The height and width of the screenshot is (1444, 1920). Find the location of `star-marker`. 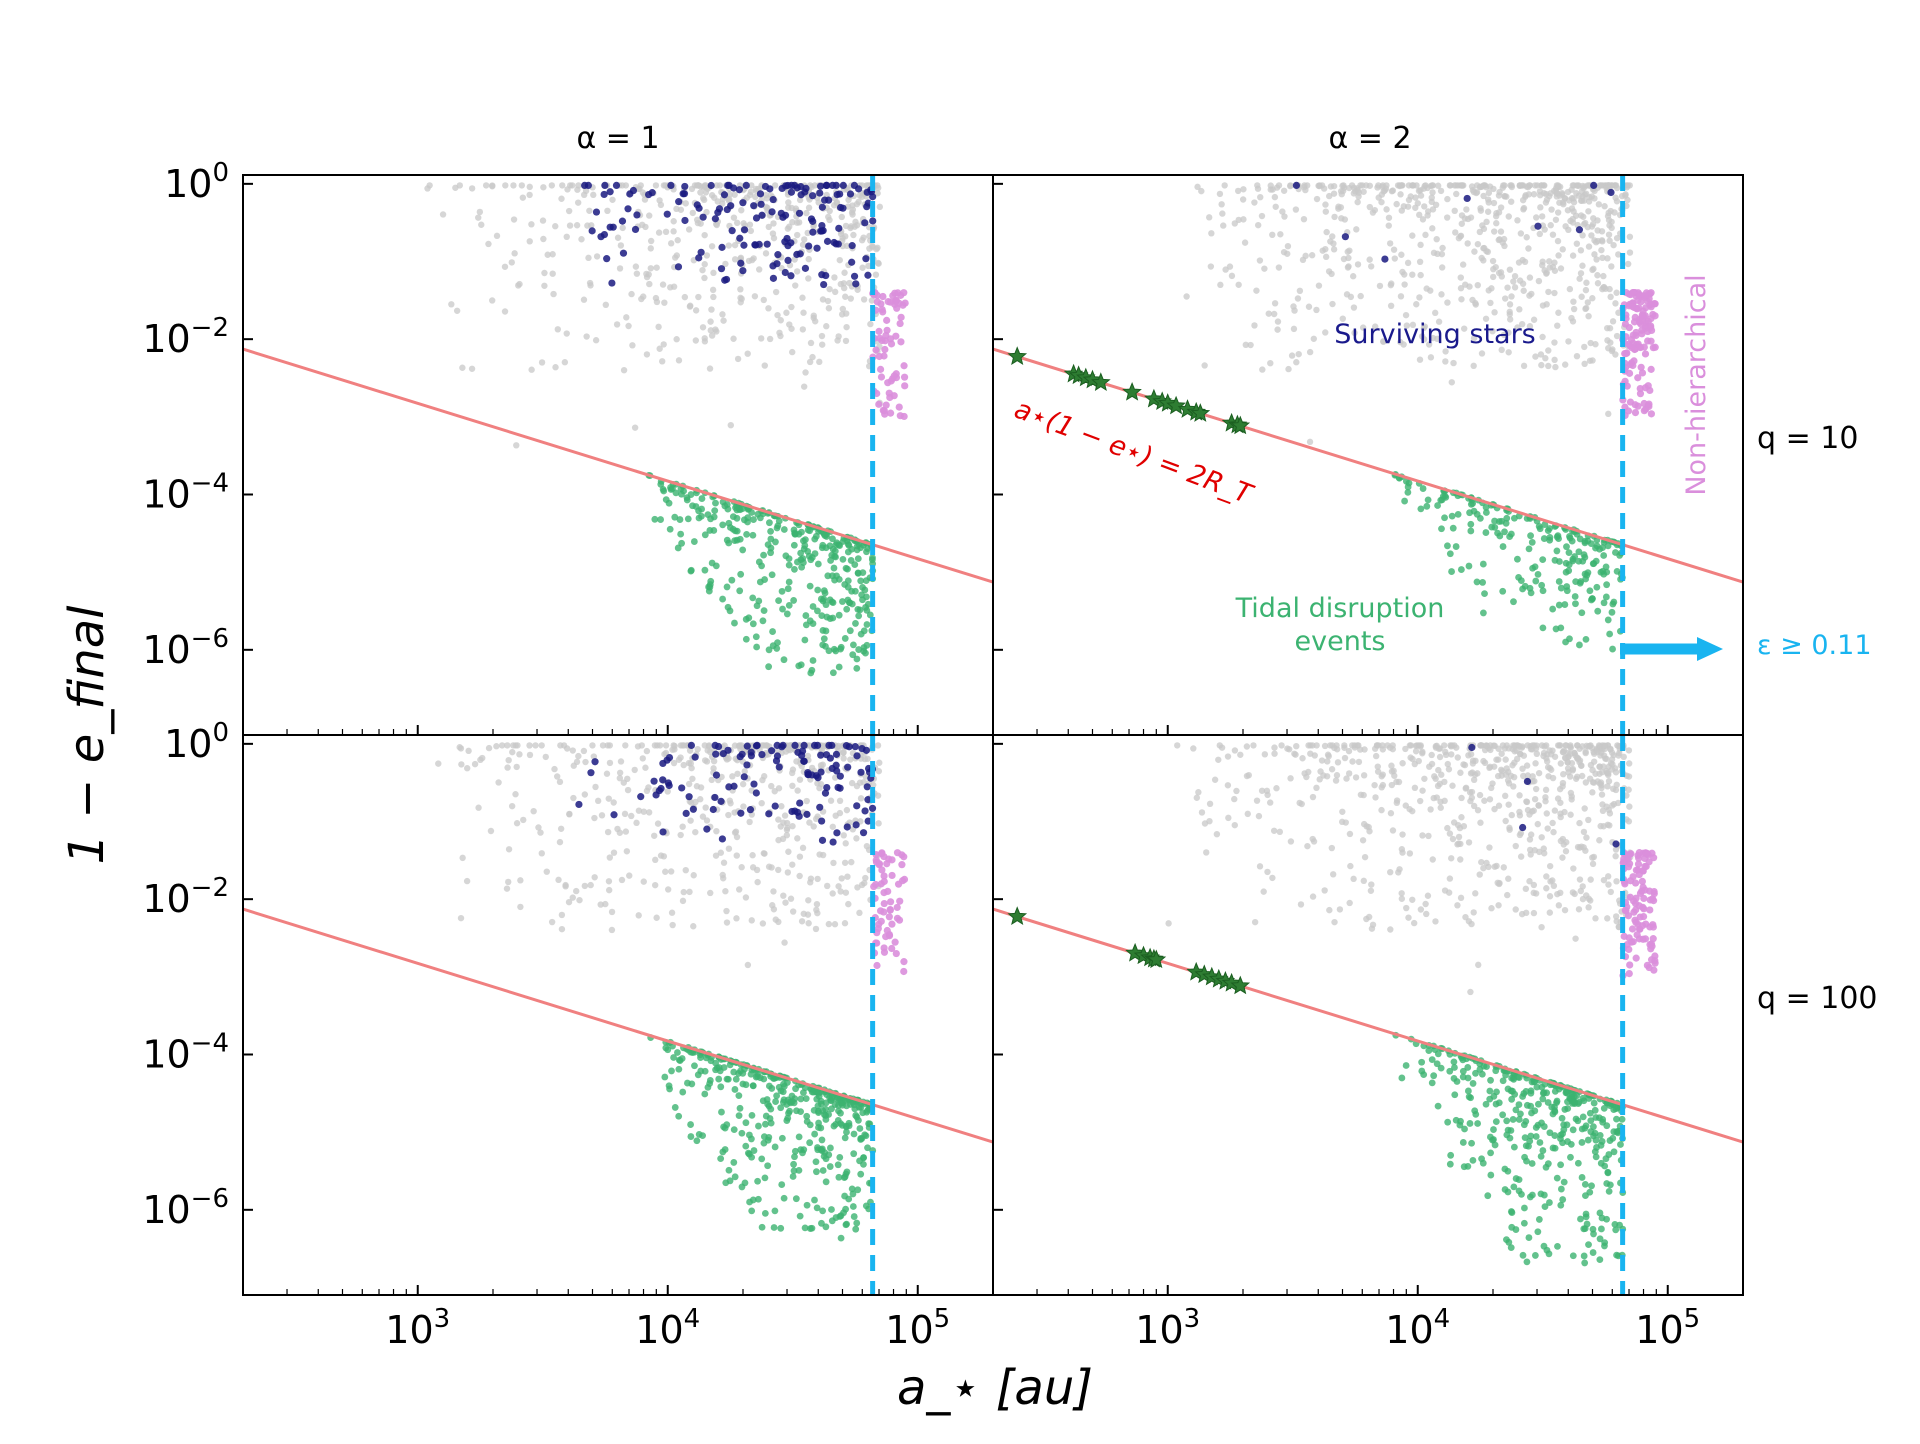

star-marker is located at coordinates (1240, 425).